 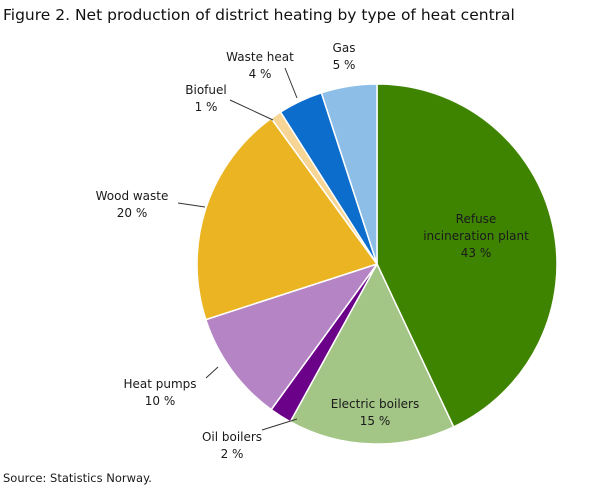 What do you see at coordinates (159, 384) in the screenshot?
I see `slice-name: Heat pumps` at bounding box center [159, 384].